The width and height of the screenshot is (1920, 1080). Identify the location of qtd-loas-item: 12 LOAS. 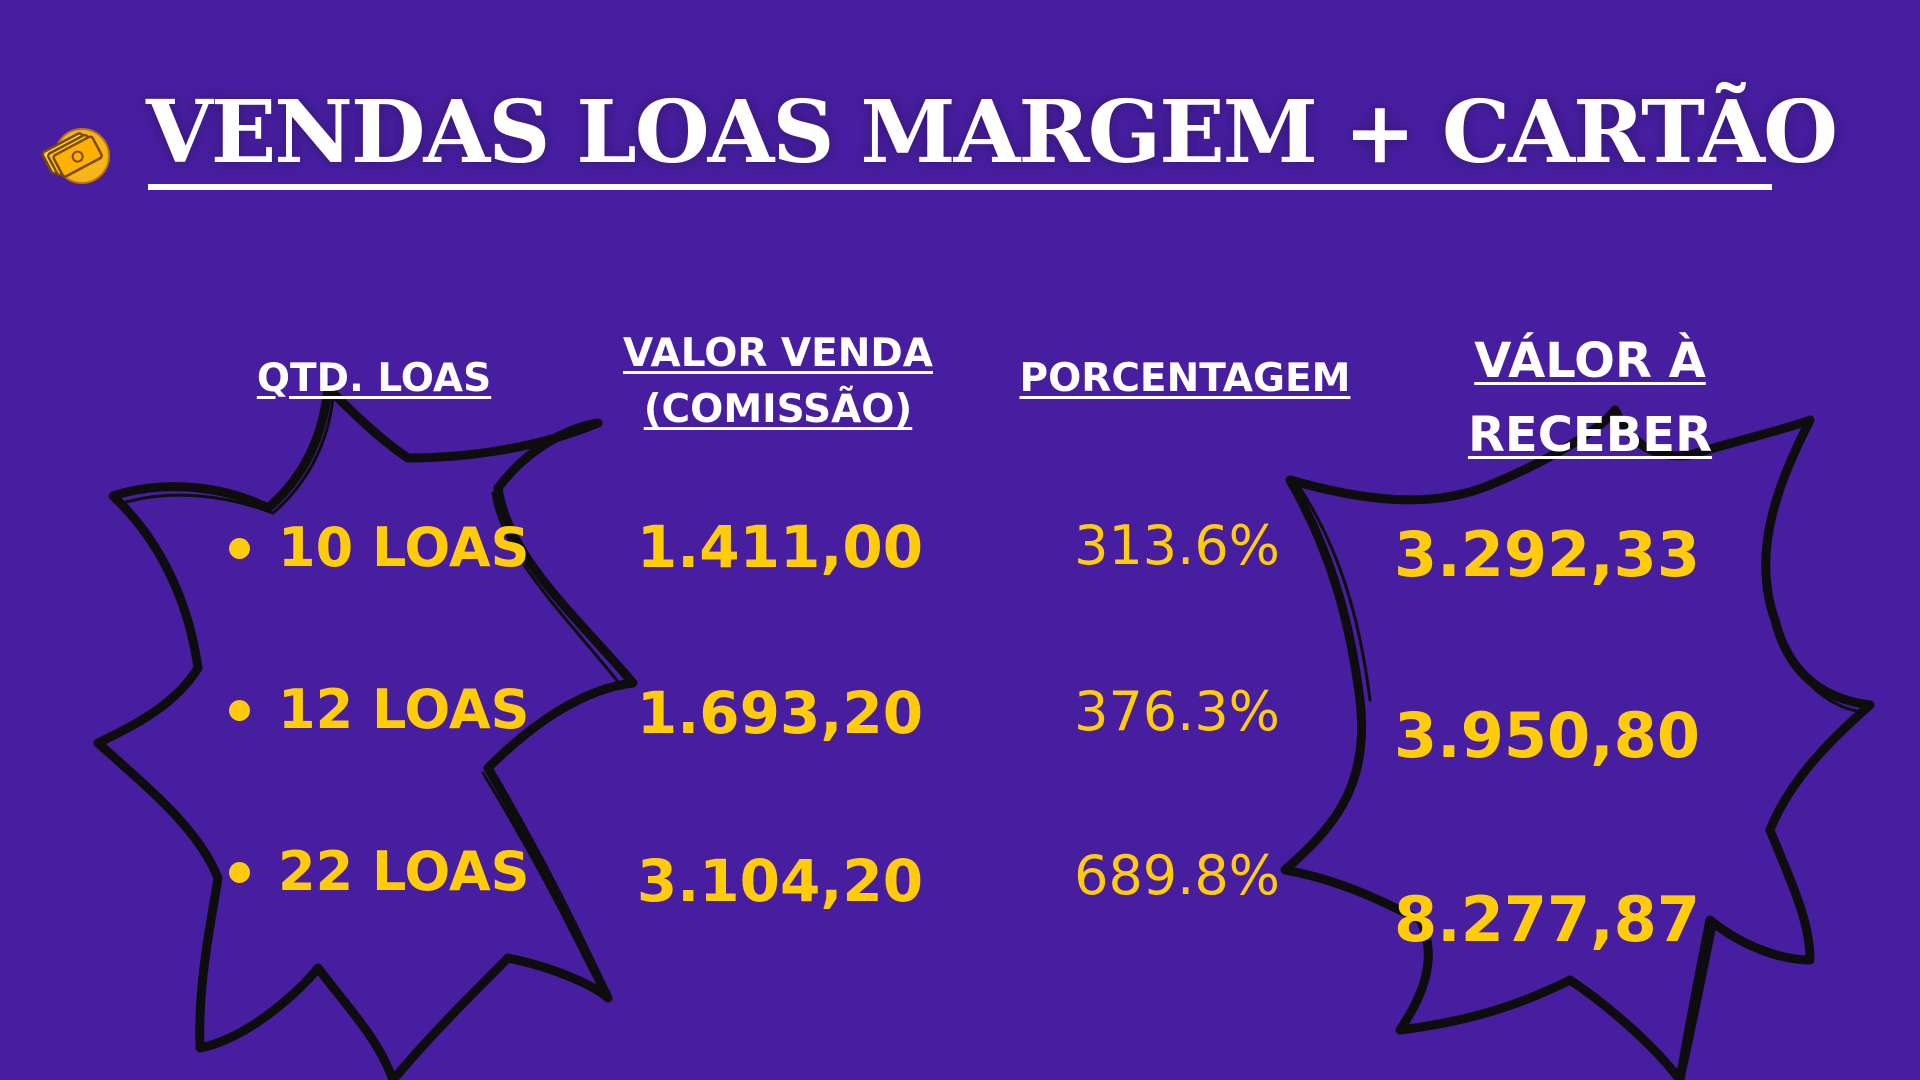
(404, 709).